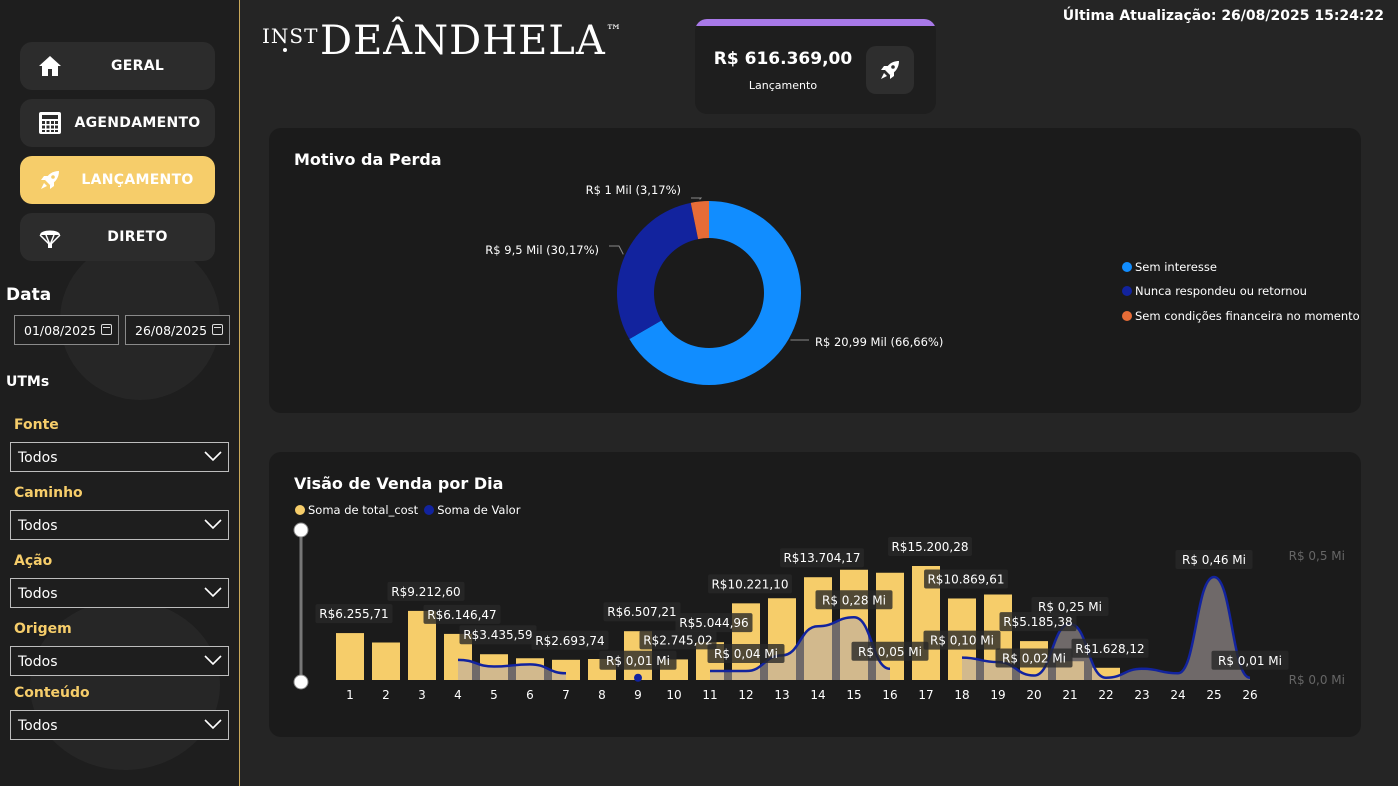  What do you see at coordinates (569, 641) in the screenshot?
I see `bar-data-label: R$2.693,74` at bounding box center [569, 641].